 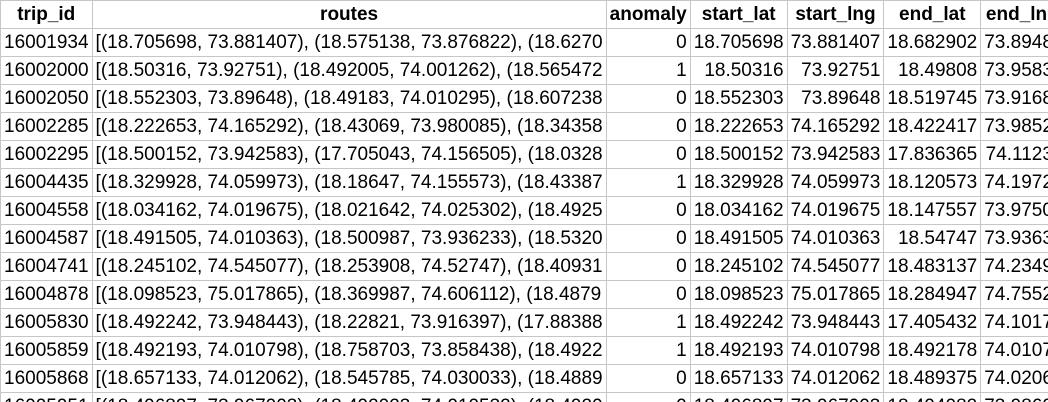 I want to click on column-header-end-lat: end_lat, so click(x=932, y=14).